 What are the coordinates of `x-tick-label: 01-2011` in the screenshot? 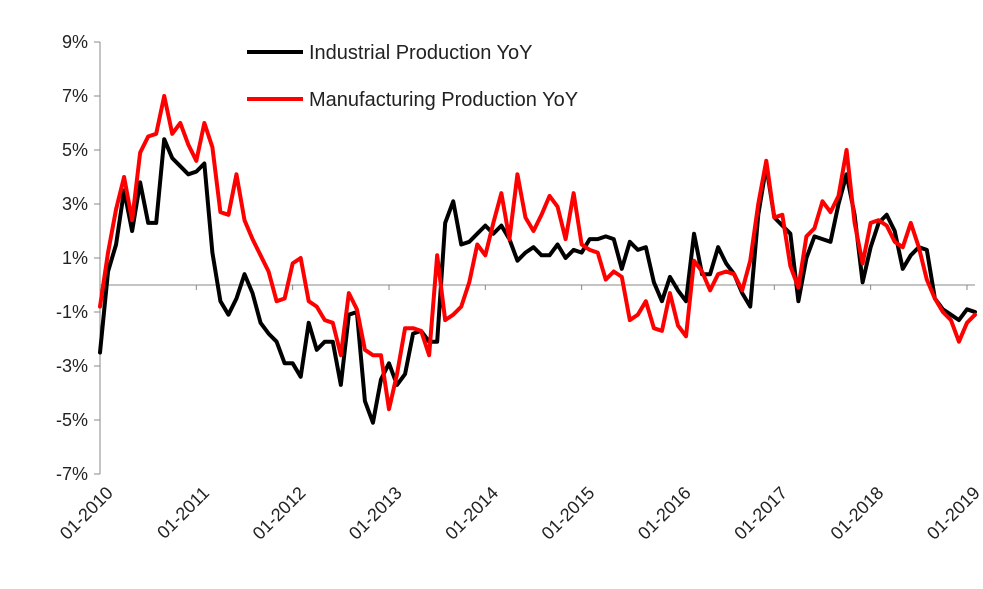 It's located at (183, 513).